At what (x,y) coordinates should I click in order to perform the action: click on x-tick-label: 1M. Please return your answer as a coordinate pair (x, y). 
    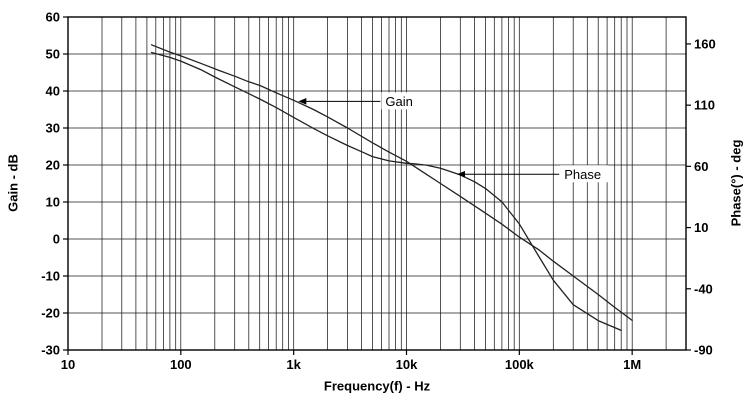
    Looking at the image, I should click on (632, 364).